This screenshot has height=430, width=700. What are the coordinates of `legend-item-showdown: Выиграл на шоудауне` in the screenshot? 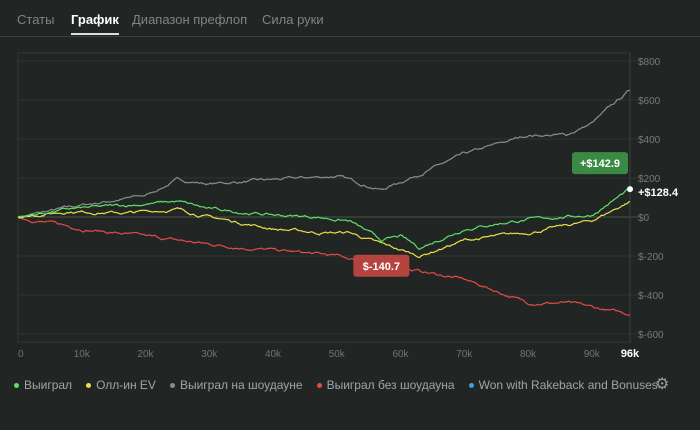 It's located at (236, 385).